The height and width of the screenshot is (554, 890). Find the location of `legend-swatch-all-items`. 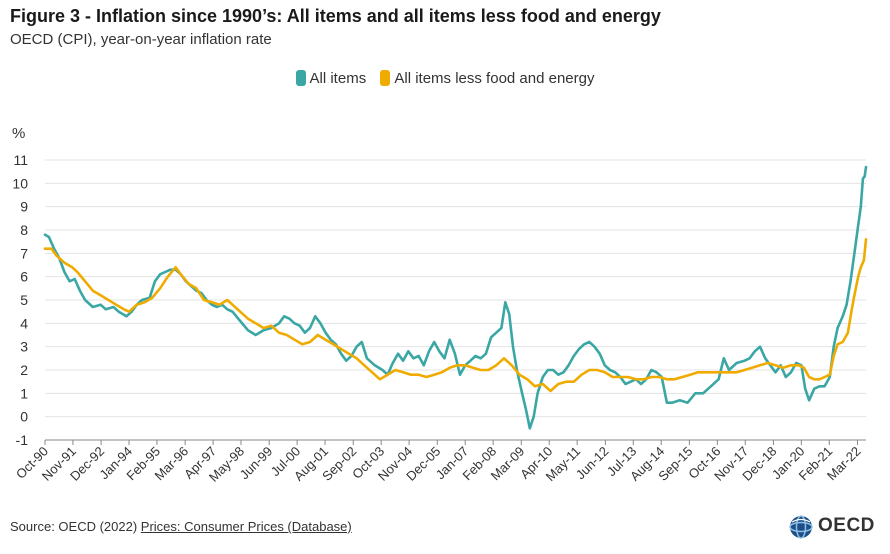

legend-swatch-all-items is located at coordinates (300, 78).